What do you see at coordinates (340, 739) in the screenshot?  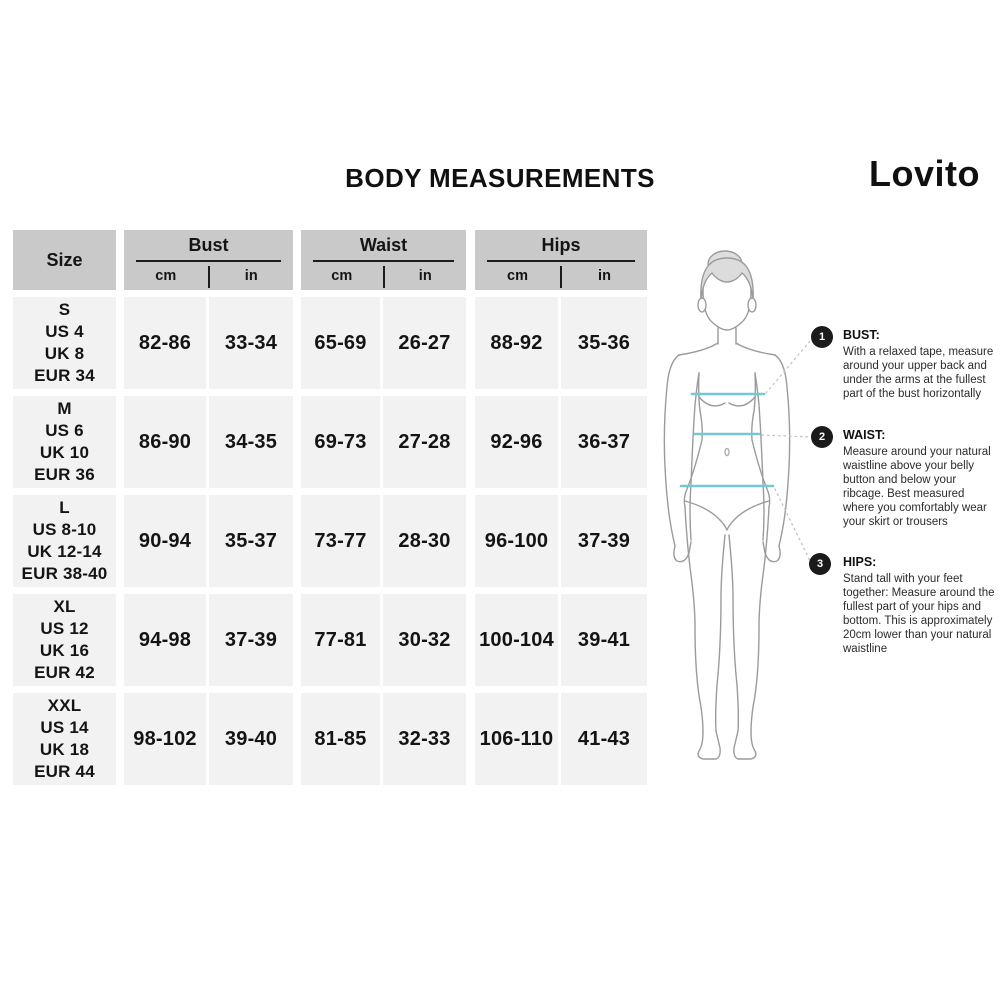 I see `row-xxl-waist-cm: 81-85` at bounding box center [340, 739].